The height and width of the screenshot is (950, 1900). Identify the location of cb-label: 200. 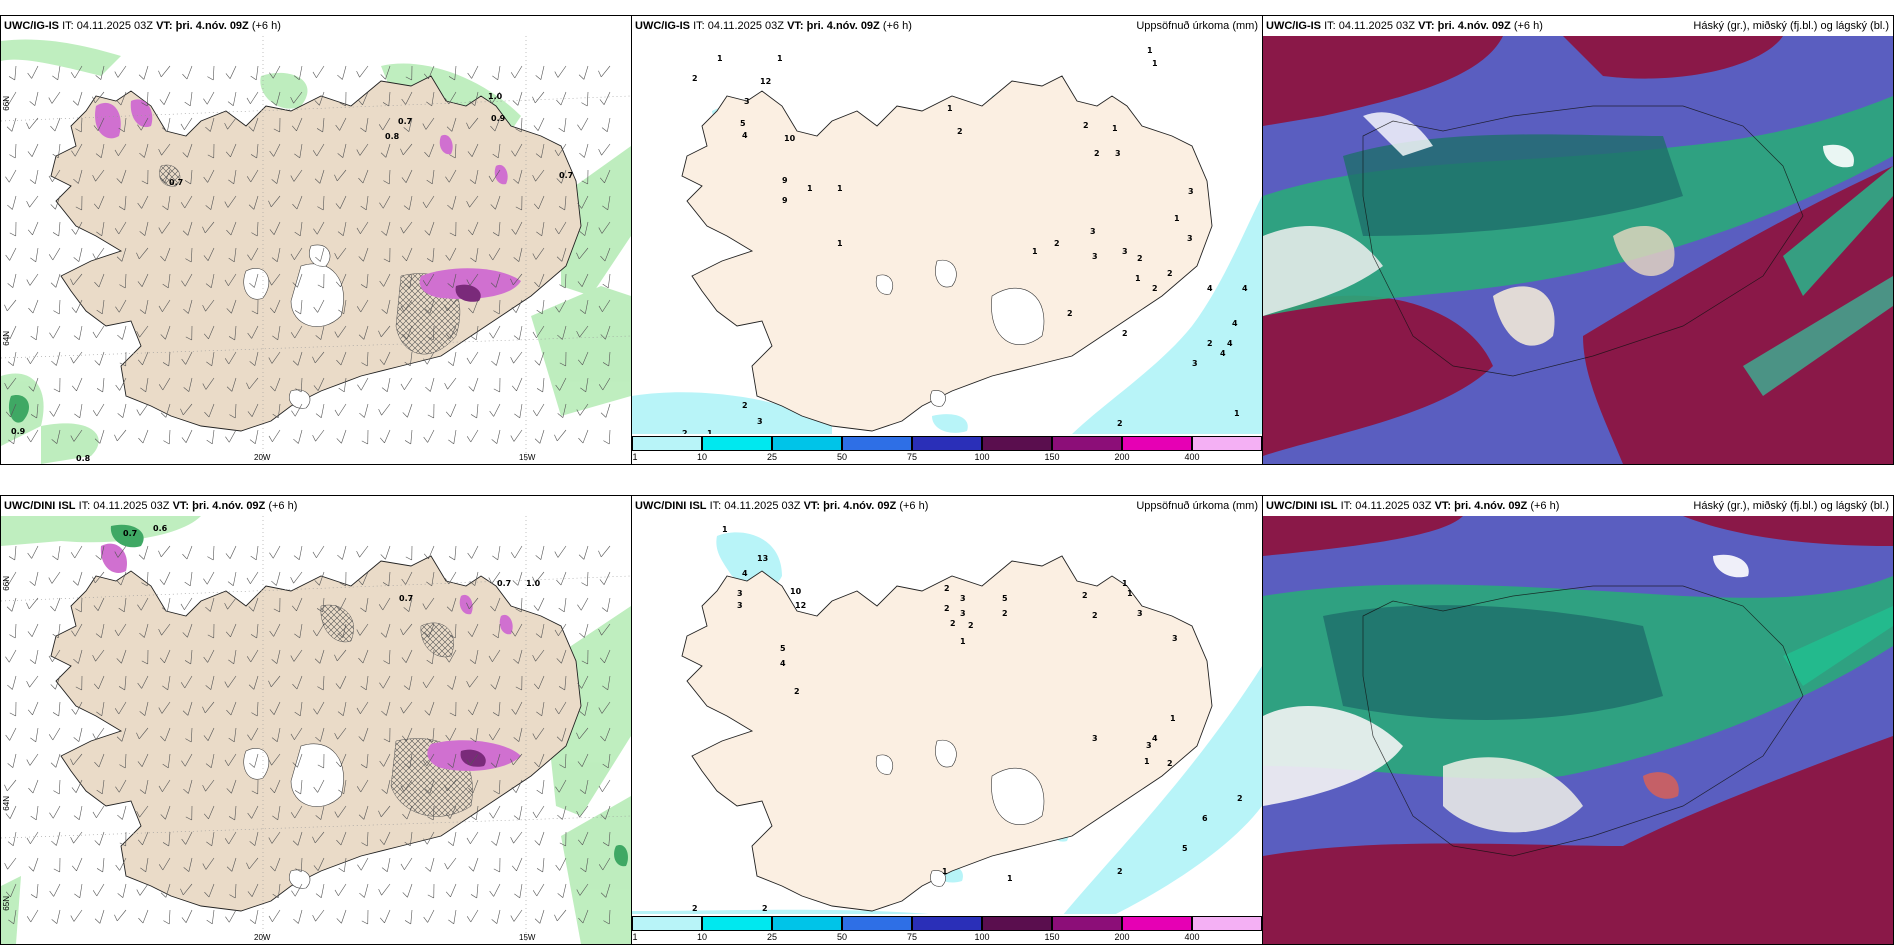
(1122, 937).